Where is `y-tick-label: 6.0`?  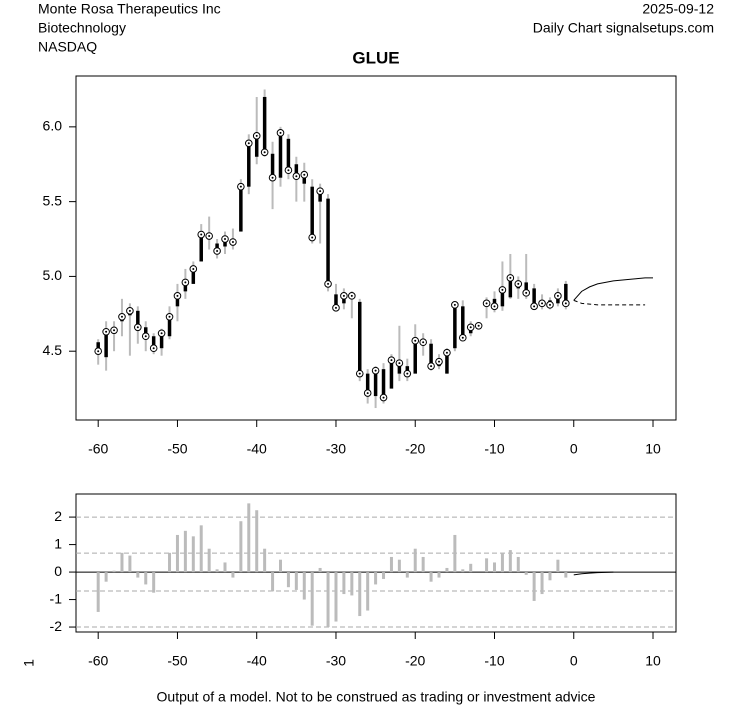 y-tick-label: 6.0 is located at coordinates (53, 126).